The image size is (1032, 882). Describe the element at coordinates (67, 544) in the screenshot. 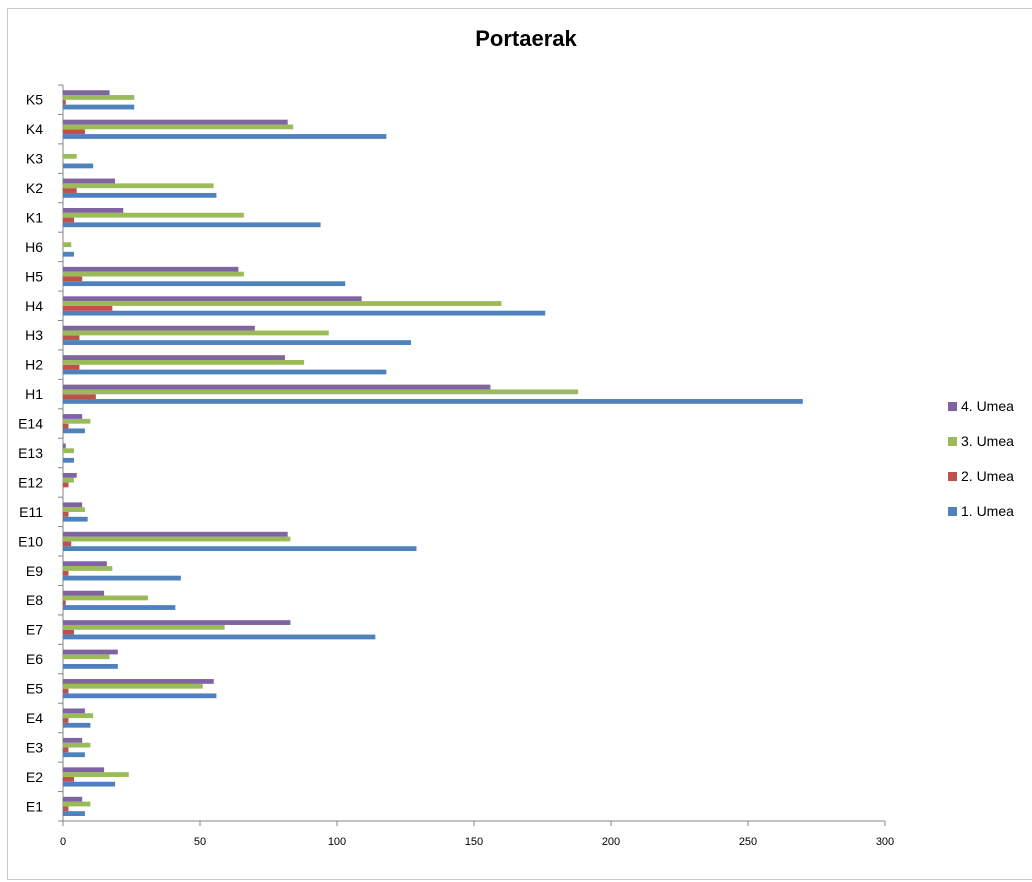

I see `bar-2-umea-e10` at that location.